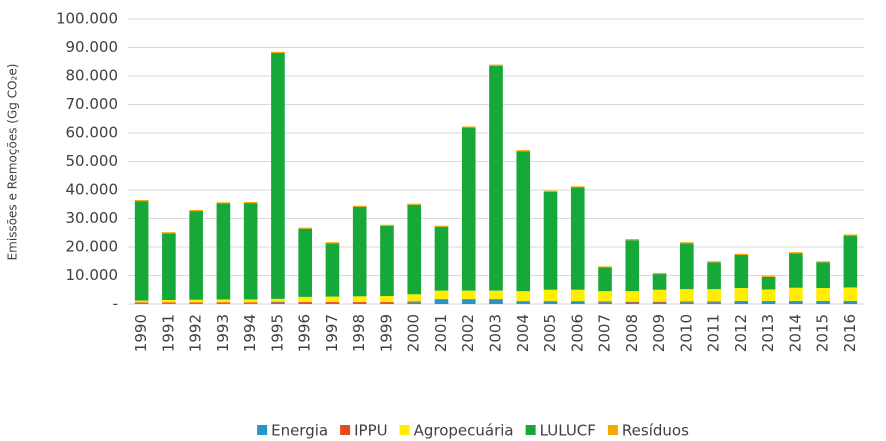 This screenshot has height=441, width=886. I want to click on x-tick-label: 1994, so click(250, 333).